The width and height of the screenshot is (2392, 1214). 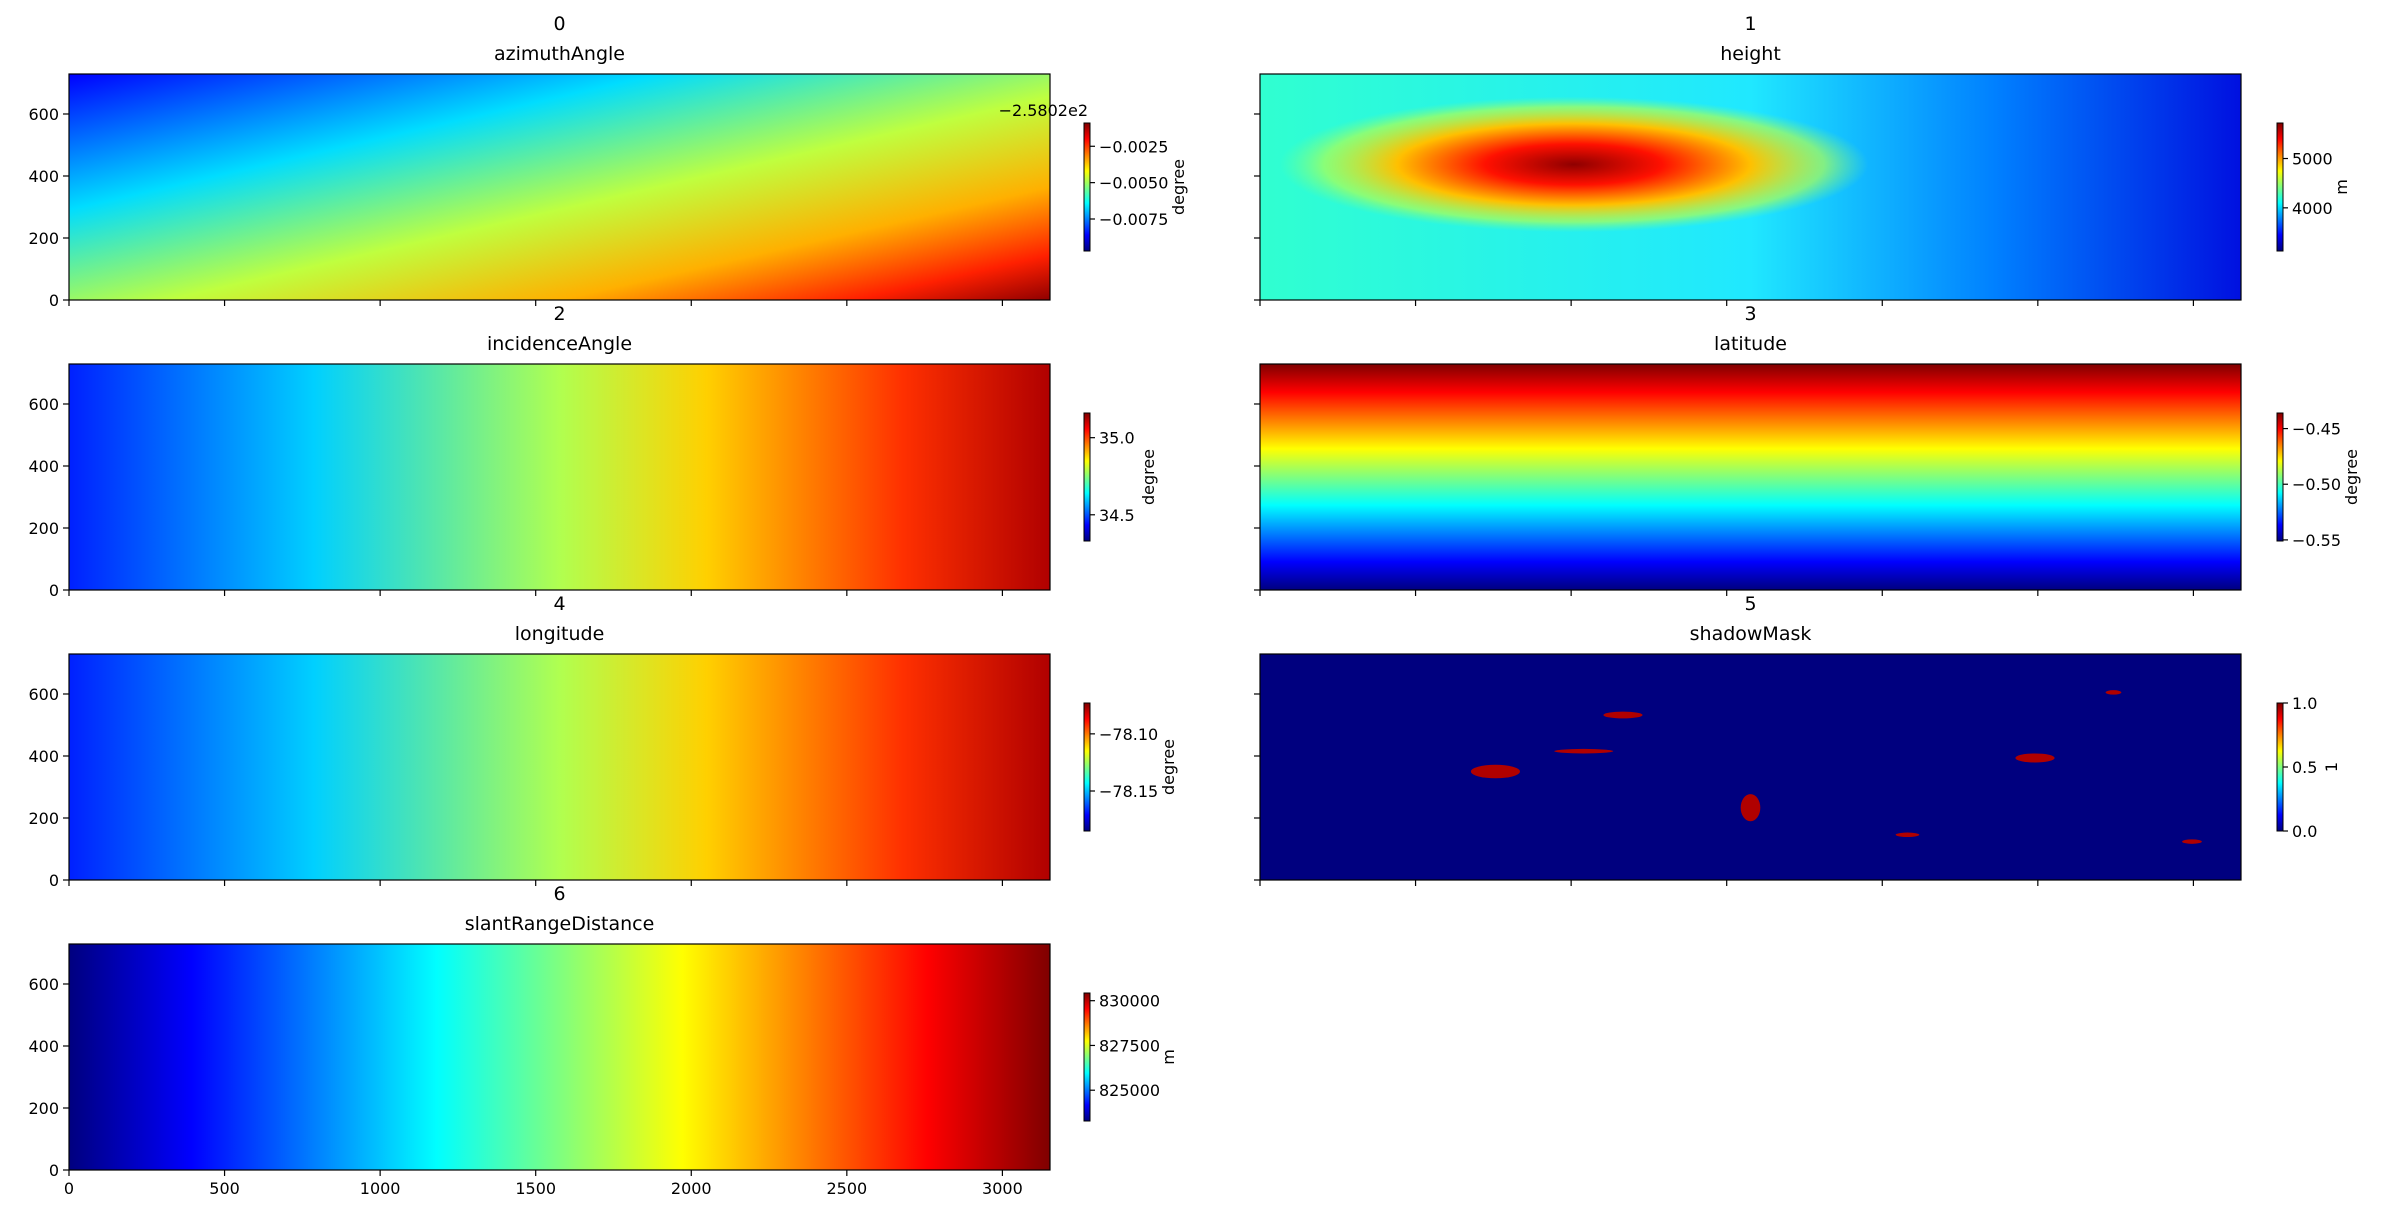 I want to click on colorbar-tick-label: −0.45, so click(x=2316, y=429).